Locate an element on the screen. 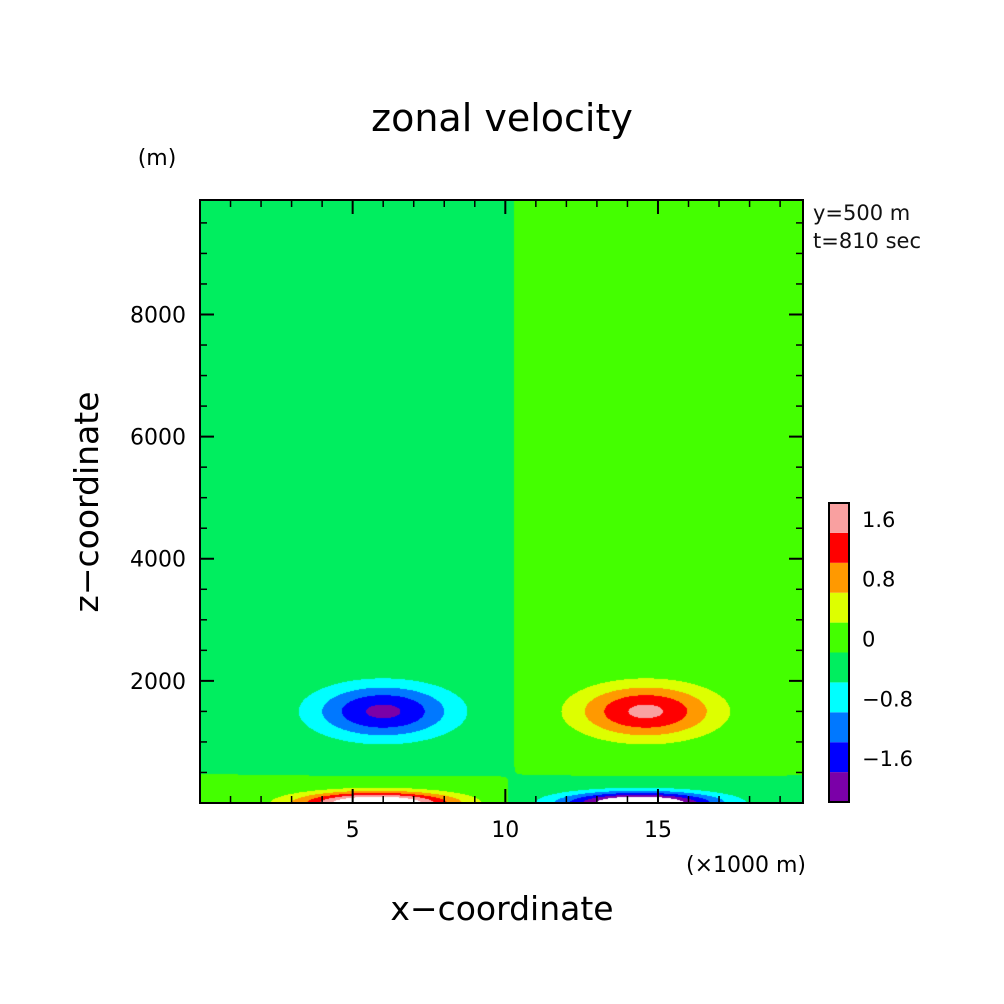 The image size is (1004, 1004). colorbar-tick-label: −0.8 is located at coordinates (887, 699).